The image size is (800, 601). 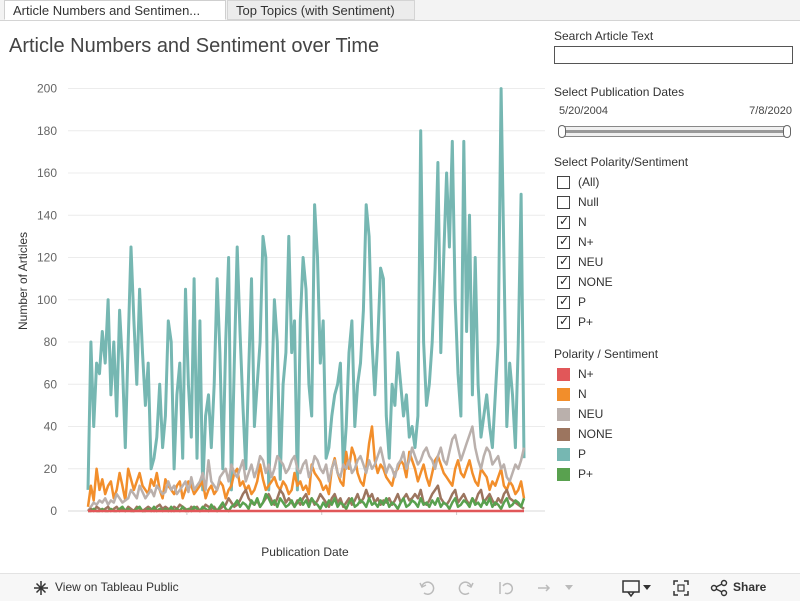 I want to click on y-tick-label: 140, so click(x=47, y=215).